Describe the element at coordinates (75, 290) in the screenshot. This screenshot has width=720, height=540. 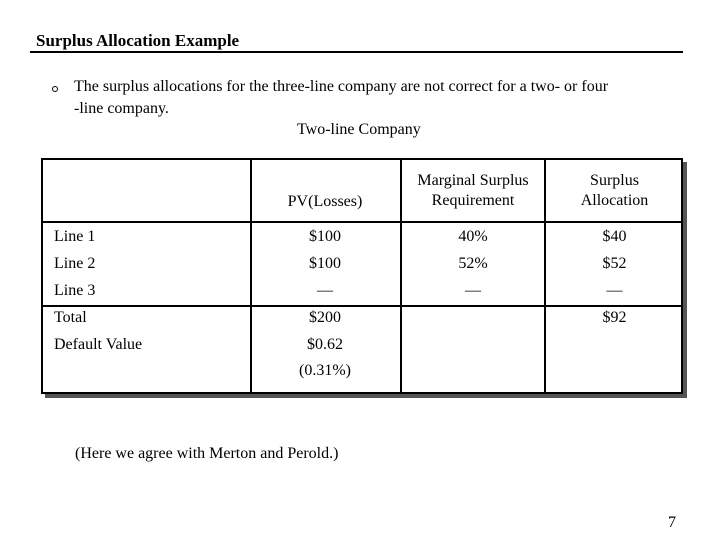
I see `row-label-line-3: Line 3` at that location.